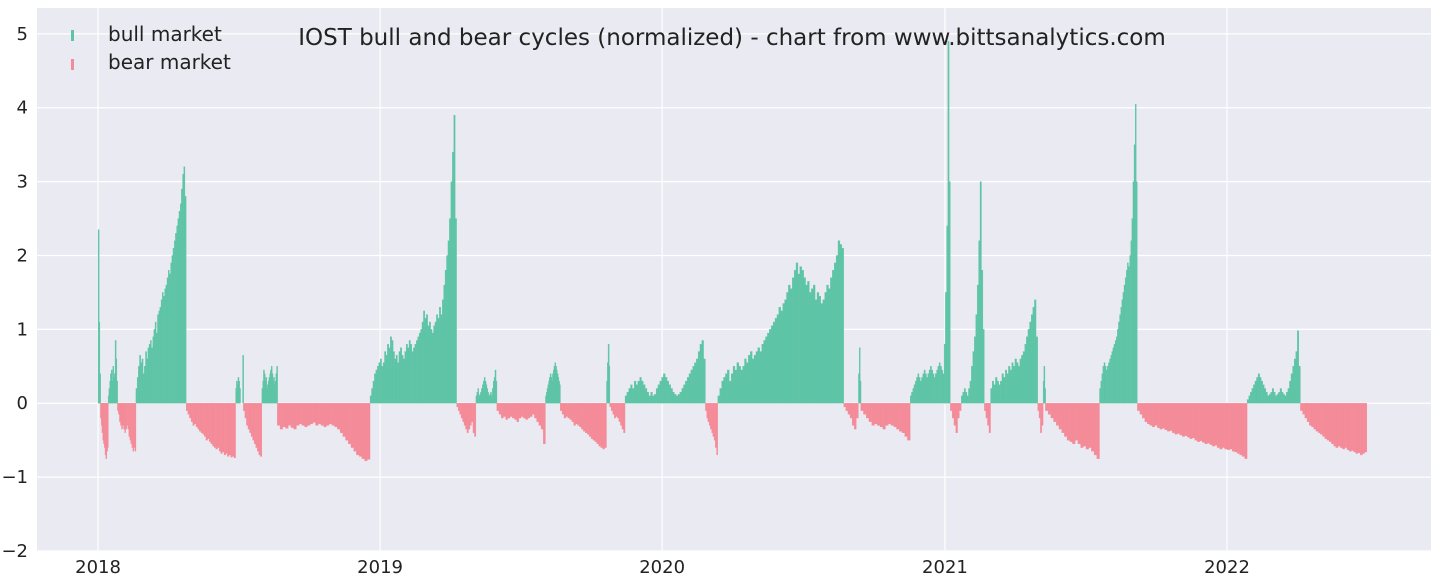  Describe the element at coordinates (14, 551) in the screenshot. I see `y-tick-label: −2` at that location.